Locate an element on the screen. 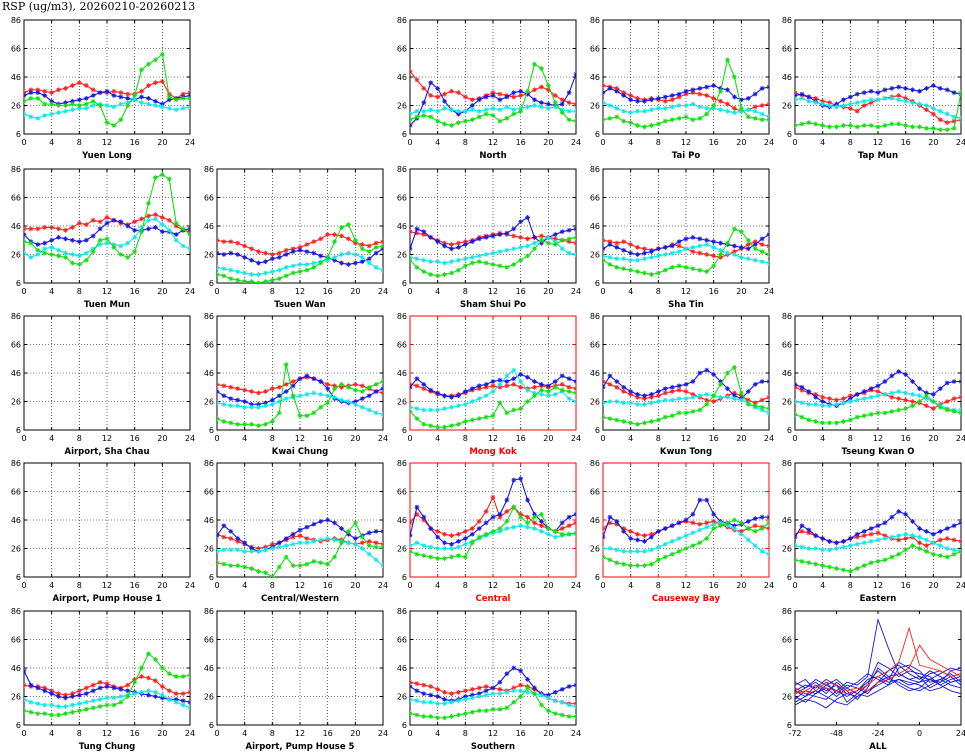 The width and height of the screenshot is (965, 755). x-tick-label: 20 is located at coordinates (548, 291).